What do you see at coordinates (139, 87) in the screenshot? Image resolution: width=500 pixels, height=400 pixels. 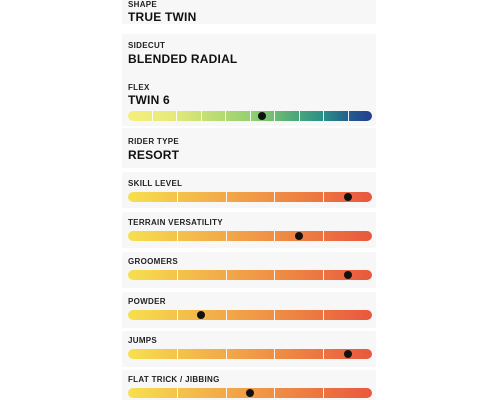 I see `flex-label: FLEX` at bounding box center [139, 87].